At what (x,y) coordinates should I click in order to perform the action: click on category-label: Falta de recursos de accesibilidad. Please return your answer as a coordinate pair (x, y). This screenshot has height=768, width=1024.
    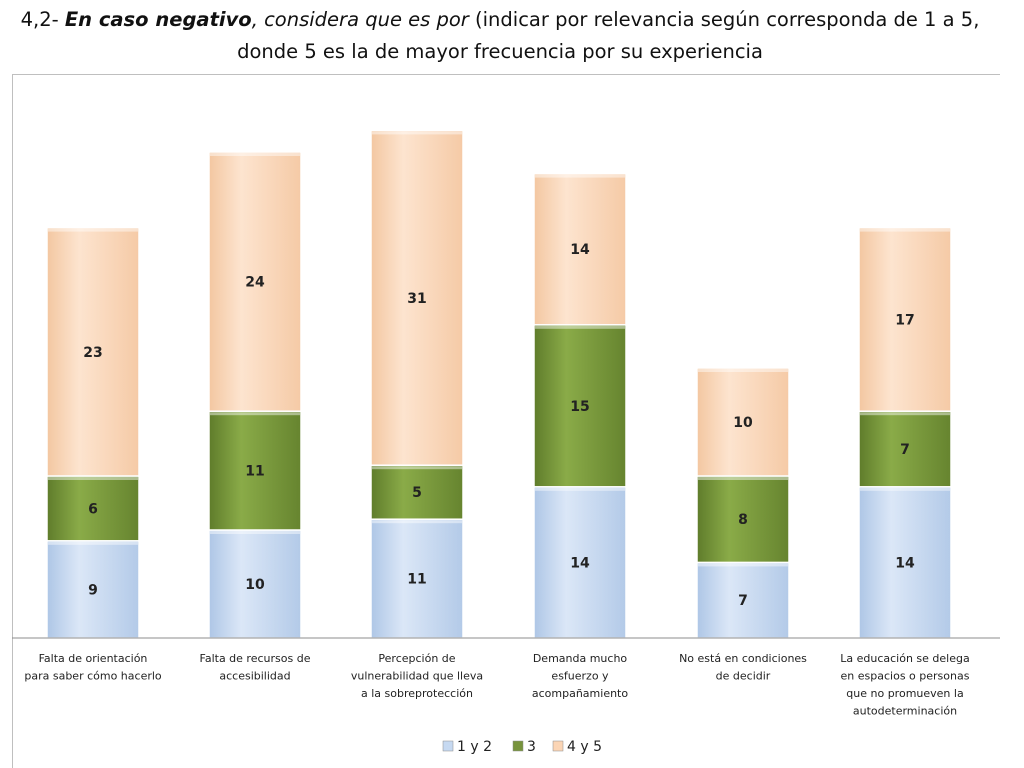
    Looking at the image, I should click on (255, 667).